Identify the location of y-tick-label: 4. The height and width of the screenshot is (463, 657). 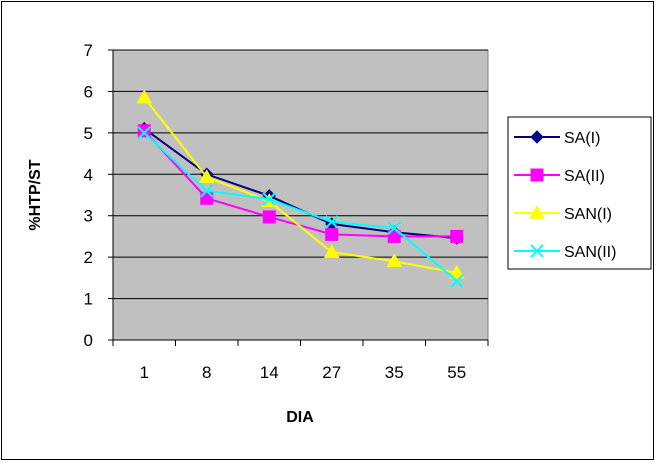
(88, 174).